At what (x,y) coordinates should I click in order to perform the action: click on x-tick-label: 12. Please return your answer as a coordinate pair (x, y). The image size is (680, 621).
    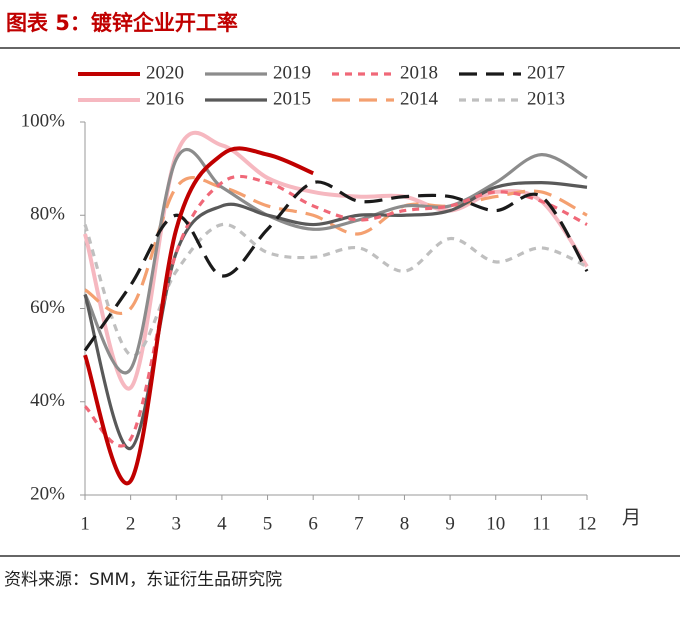
    Looking at the image, I should click on (587, 523).